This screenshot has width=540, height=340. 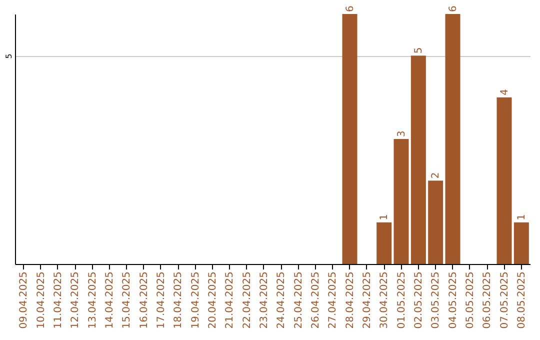 I want to click on x-tick-label: 04.05.2025, so click(x=453, y=300).